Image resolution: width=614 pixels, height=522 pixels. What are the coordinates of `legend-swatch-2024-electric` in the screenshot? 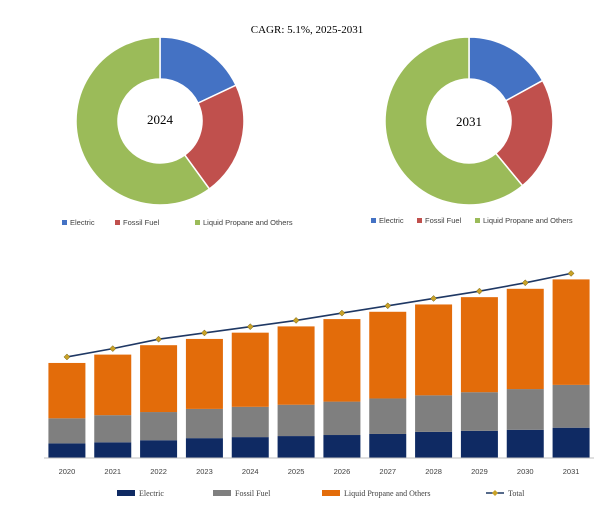 It's located at (64, 222).